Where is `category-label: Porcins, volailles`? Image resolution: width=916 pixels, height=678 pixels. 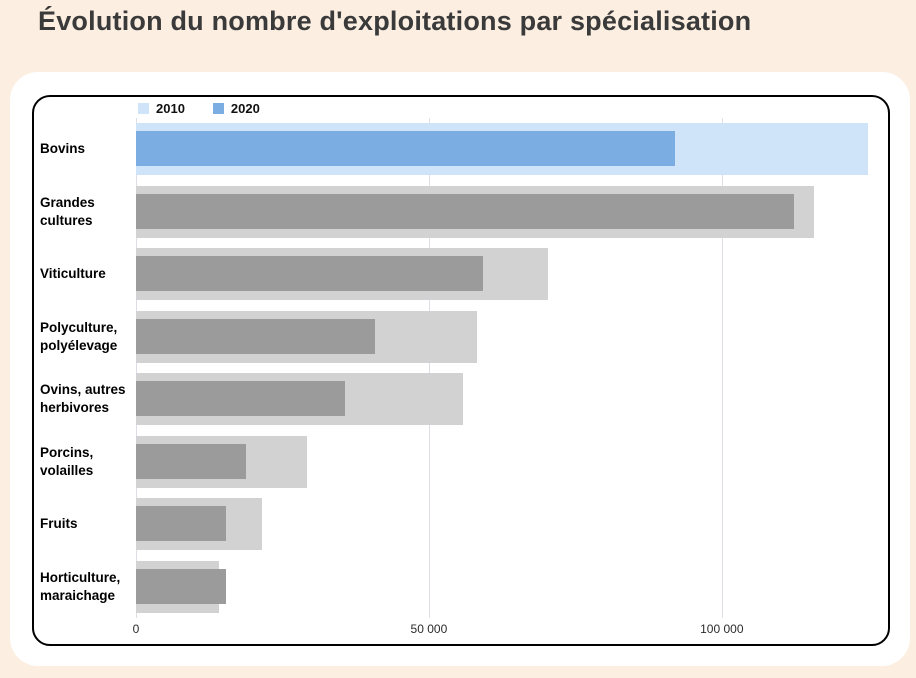 category-label: Porcins, volailles is located at coordinates (67, 461).